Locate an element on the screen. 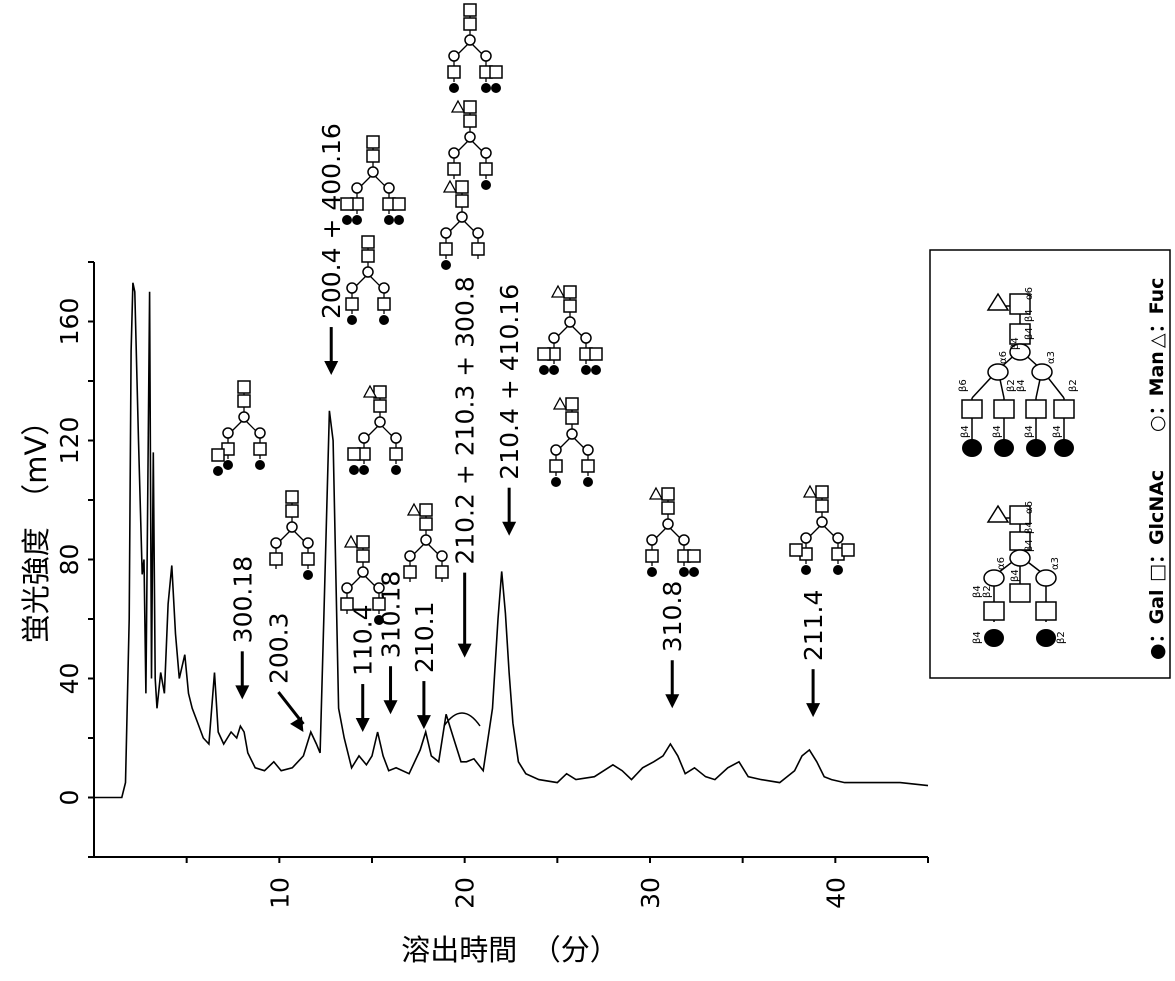 Image resolution: width=1175 pixels, height=981 pixels. x-tick-label: 40 is located at coordinates (835, 893).